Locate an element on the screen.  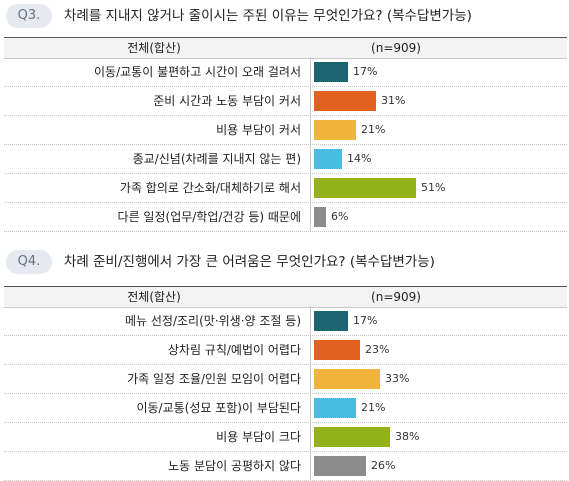
table-row: 다른 일정(업무/학업/건강 등) 때문에 6% is located at coordinates (285, 217).